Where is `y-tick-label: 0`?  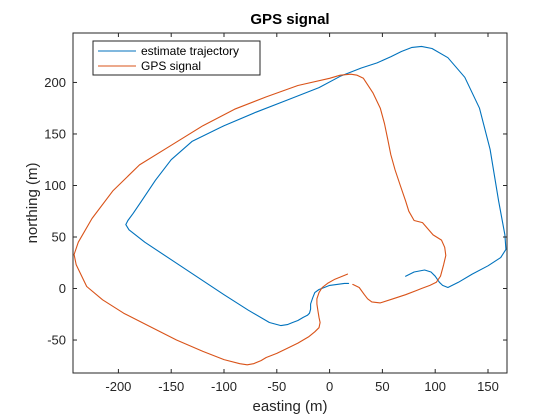 y-tick-label: 0 is located at coordinates (62, 288).